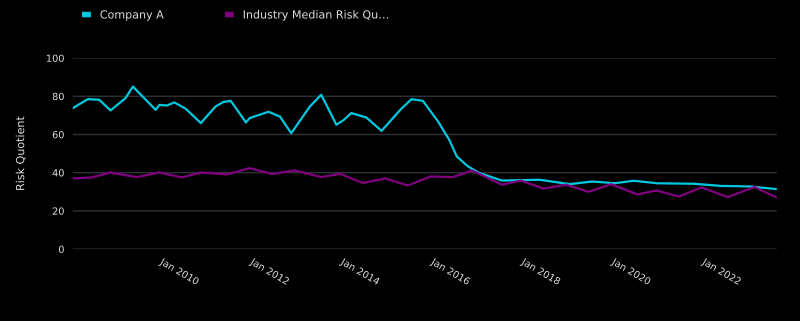 This screenshot has width=800, height=321. I want to click on y-tick-label: 80, so click(58, 96).